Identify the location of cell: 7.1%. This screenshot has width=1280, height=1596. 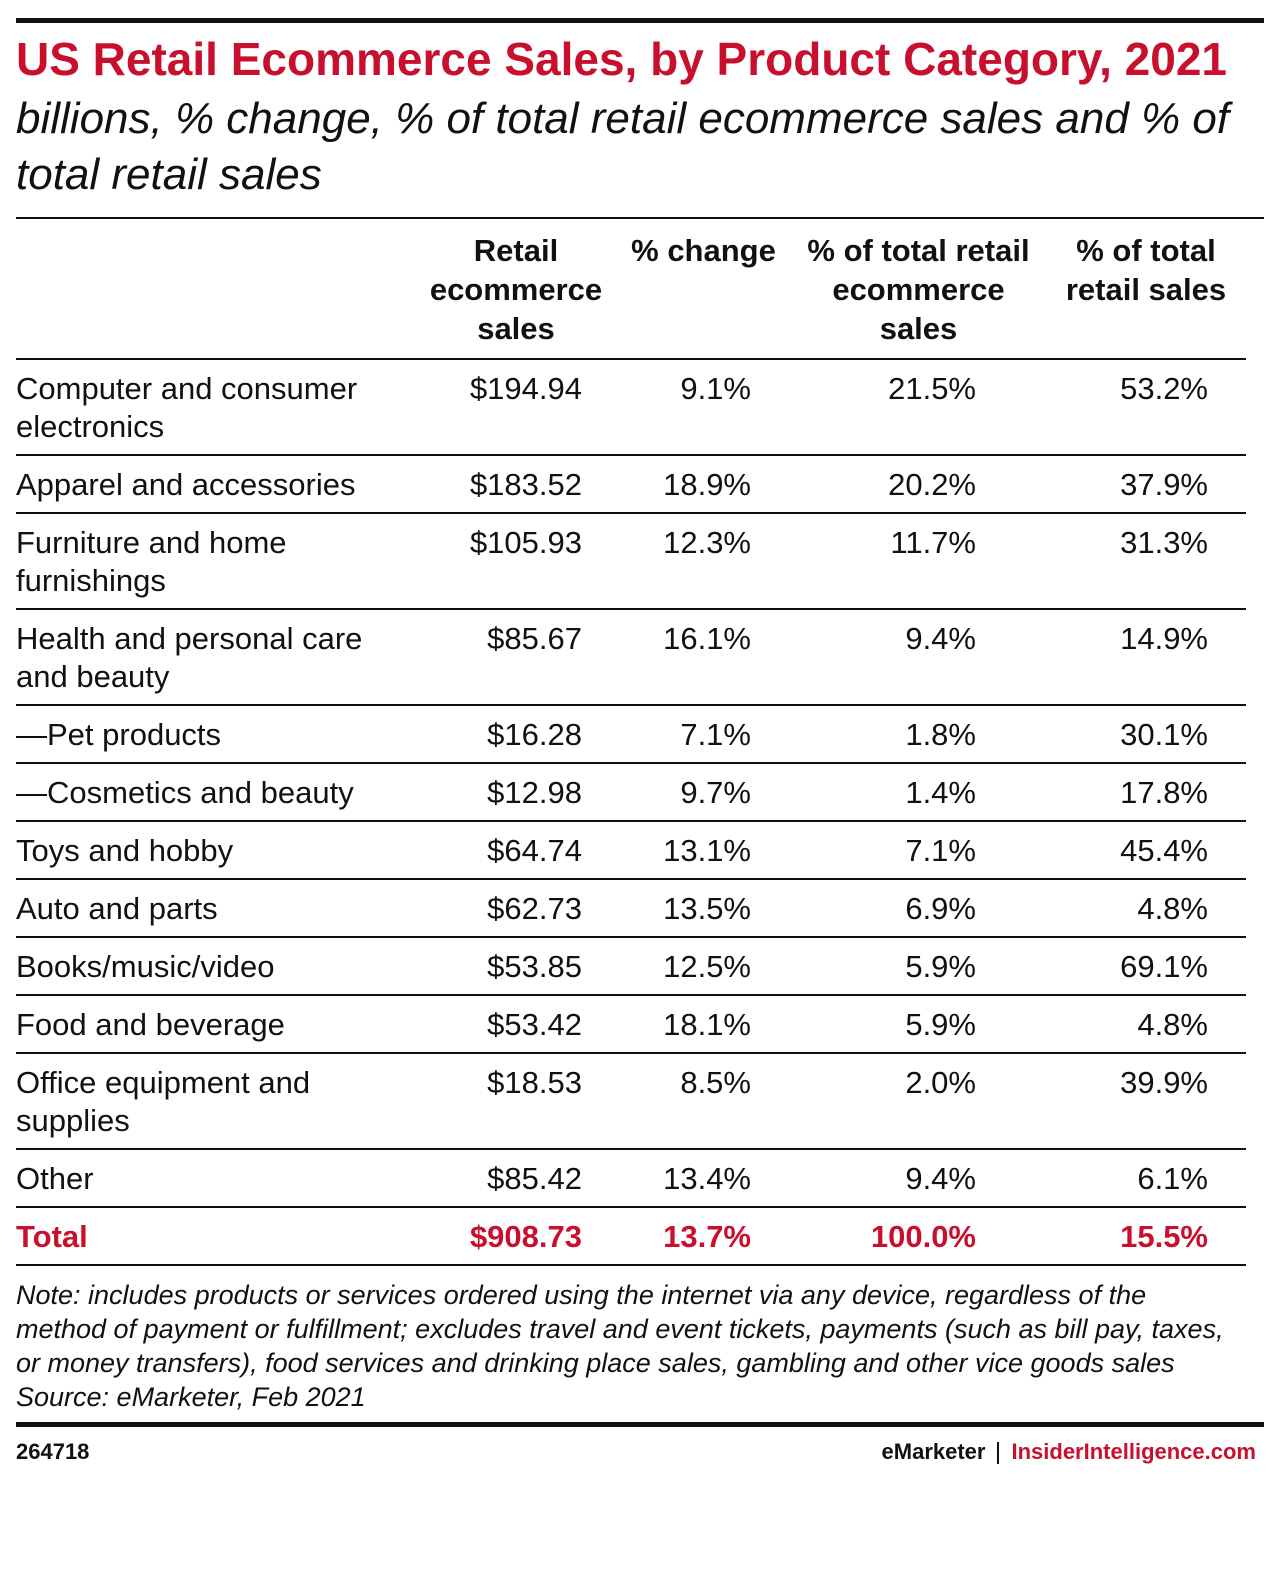
(703, 734).